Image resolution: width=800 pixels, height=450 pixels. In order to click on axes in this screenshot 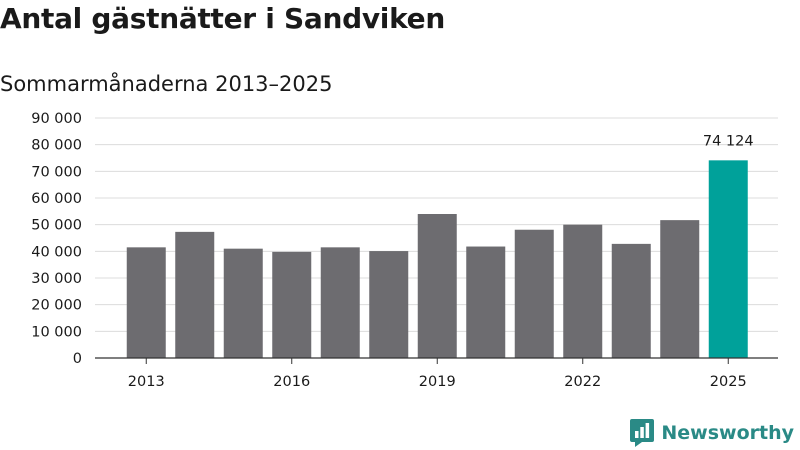, I will do `click(436, 360)`.